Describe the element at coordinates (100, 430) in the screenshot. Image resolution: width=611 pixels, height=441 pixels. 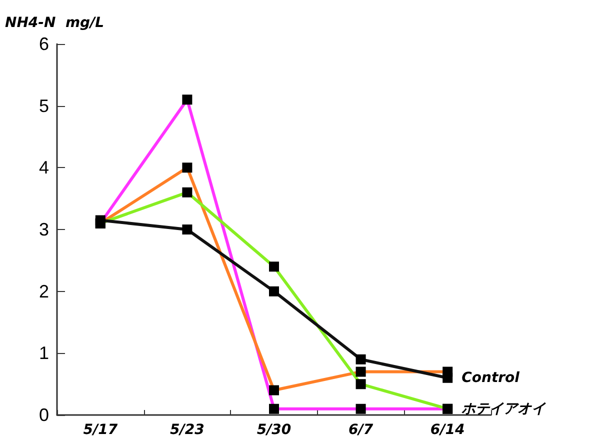
I see `x-tick-label: 5/17` at that location.